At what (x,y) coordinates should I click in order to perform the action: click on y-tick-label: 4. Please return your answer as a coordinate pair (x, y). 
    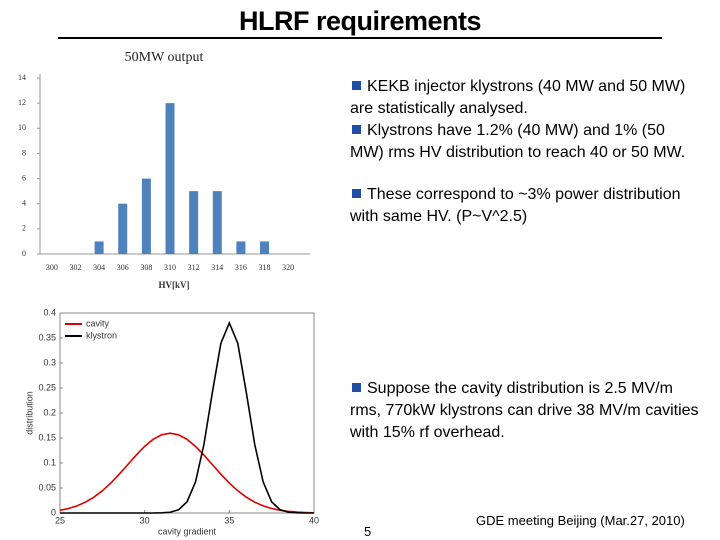
    Looking at the image, I should click on (24, 203).